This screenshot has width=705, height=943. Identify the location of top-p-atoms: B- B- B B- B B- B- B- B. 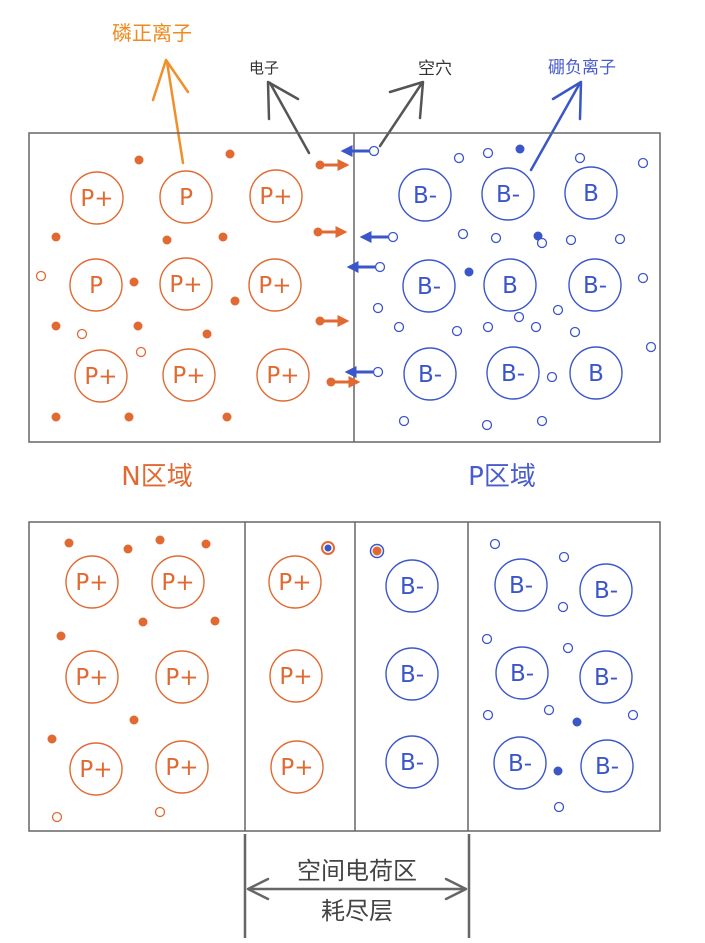
(510, 283).